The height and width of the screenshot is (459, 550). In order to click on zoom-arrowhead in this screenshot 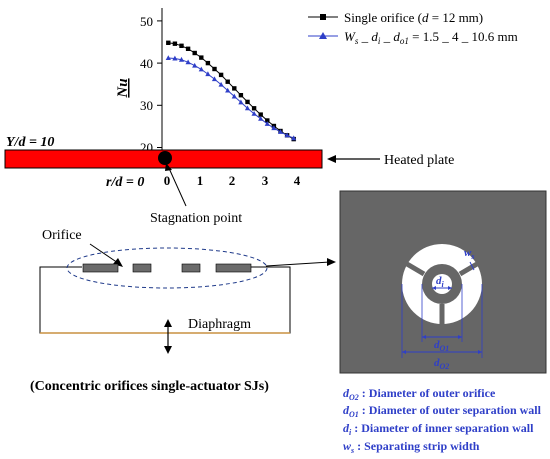, I will do `click(331, 262)`.